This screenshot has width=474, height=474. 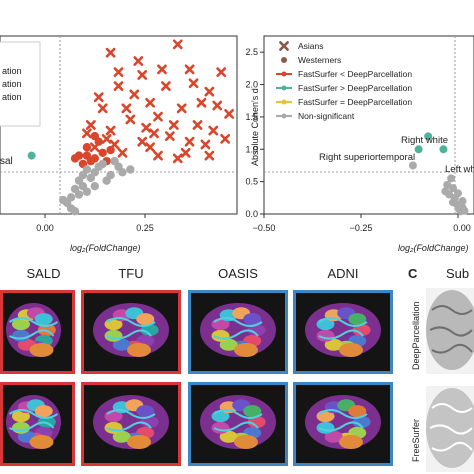 I want to click on left-point-s0-10-stroke, so click(x=158, y=116).